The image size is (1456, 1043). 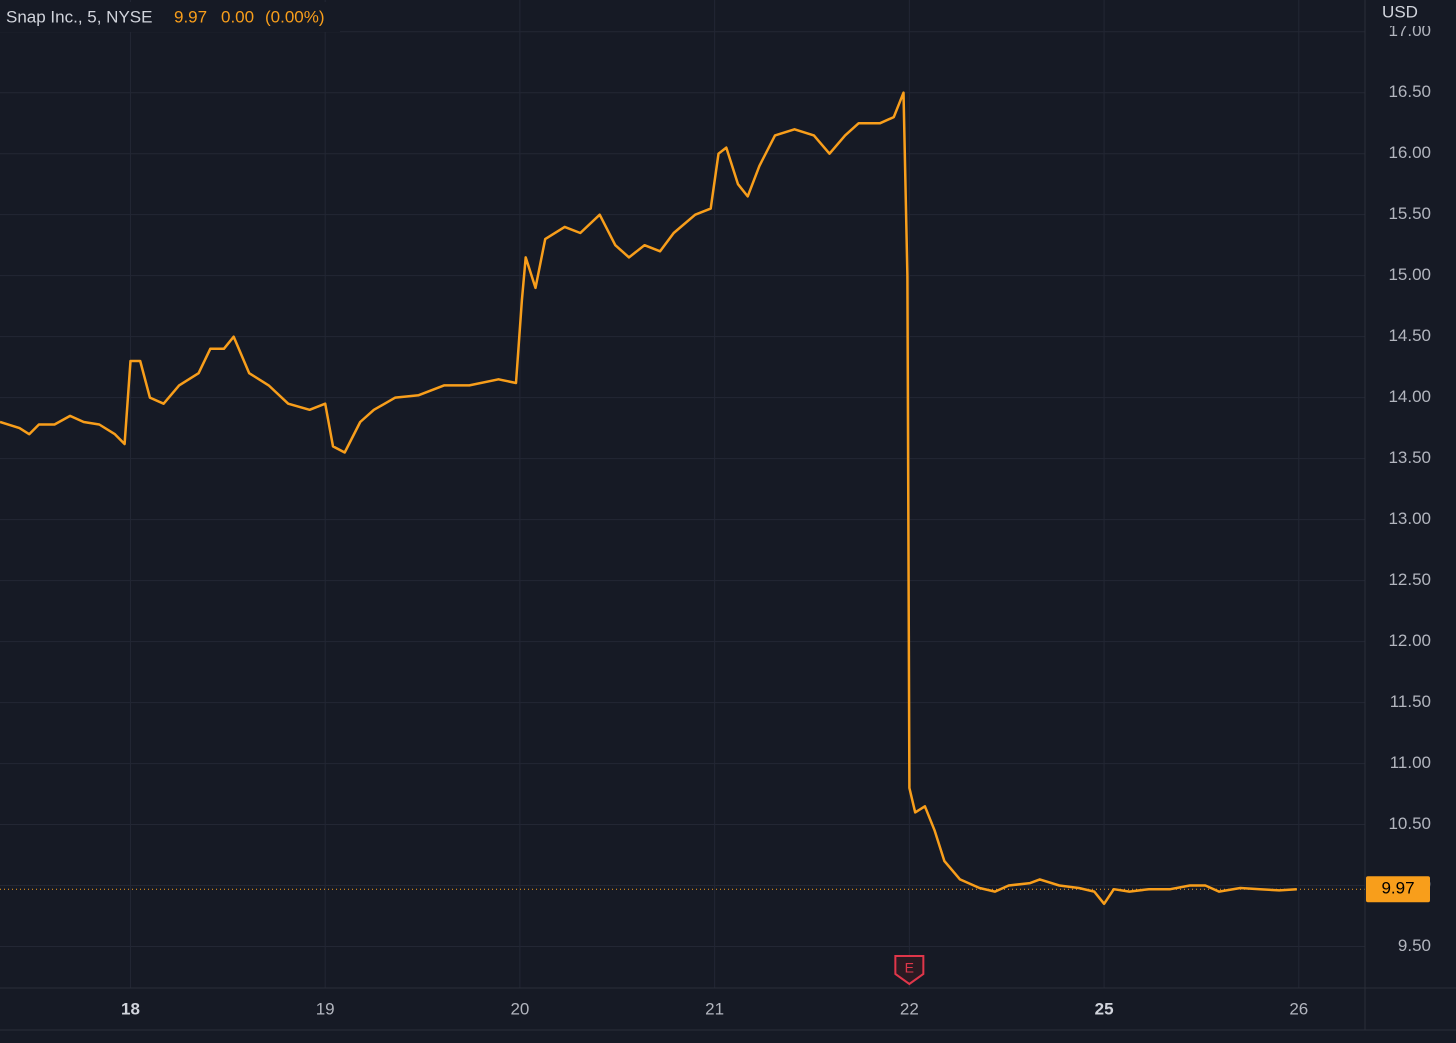 I want to click on chart-title: Snap Inc., 5, NYSE, so click(x=79, y=16).